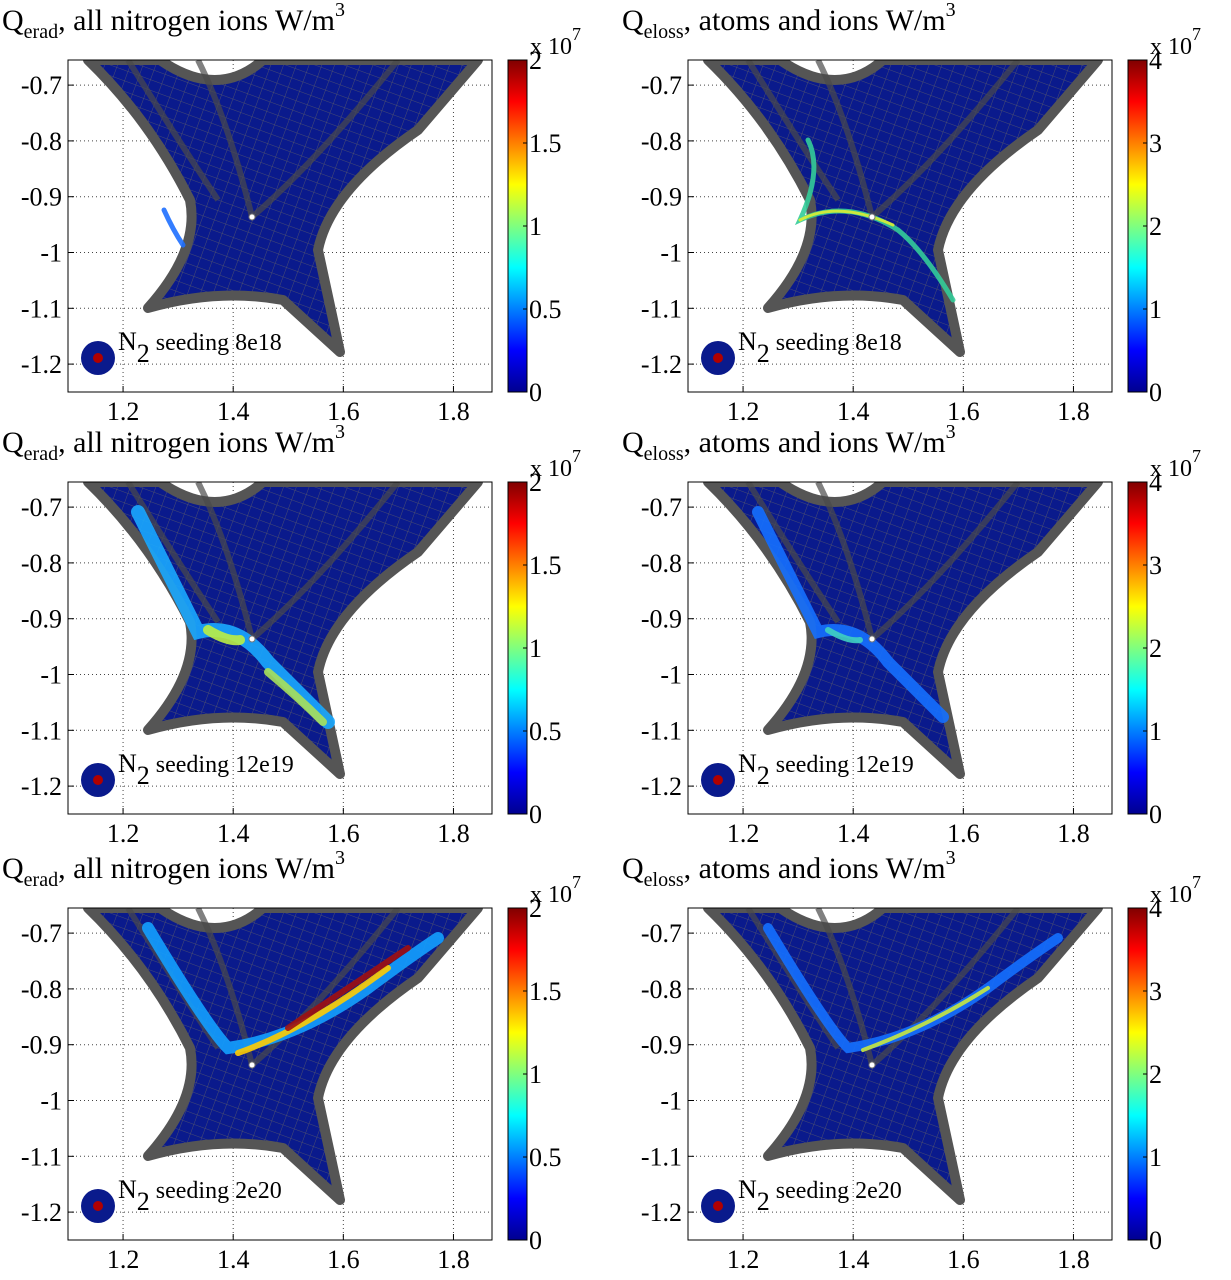 The width and height of the screenshot is (1231, 1280). I want to click on annotation-text: seeding 8e18, so click(836, 343).